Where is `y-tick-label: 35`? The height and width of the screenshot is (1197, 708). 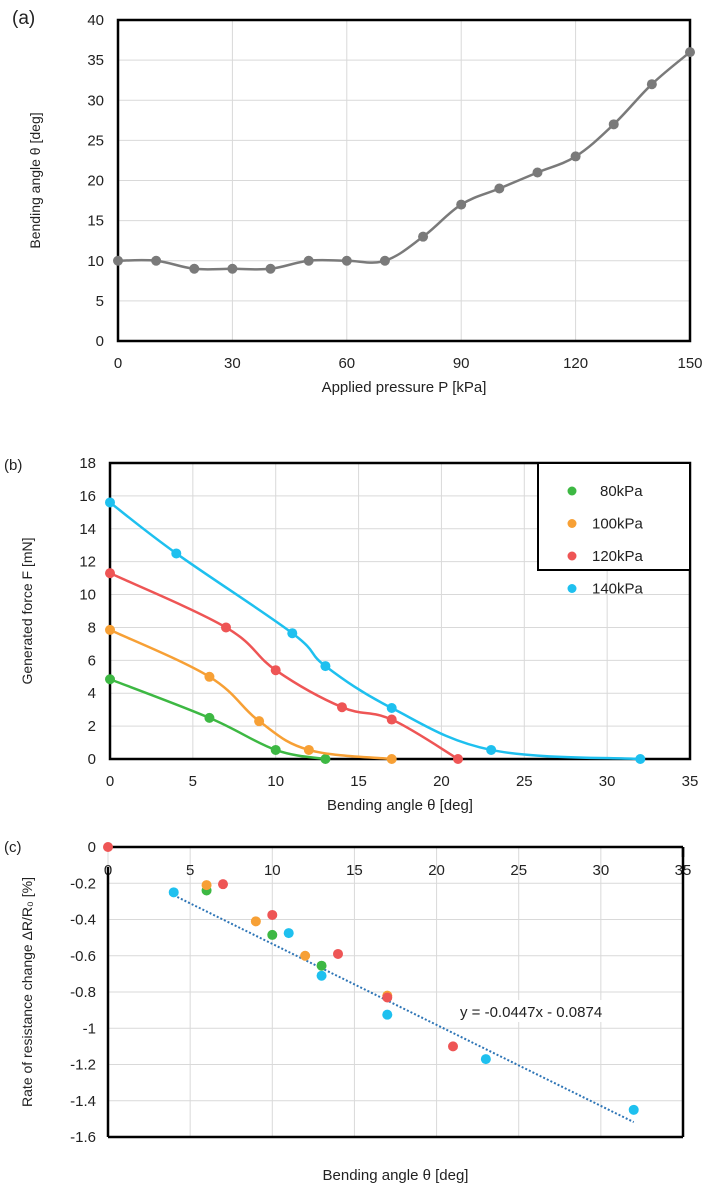 y-tick-label: 35 is located at coordinates (95, 60).